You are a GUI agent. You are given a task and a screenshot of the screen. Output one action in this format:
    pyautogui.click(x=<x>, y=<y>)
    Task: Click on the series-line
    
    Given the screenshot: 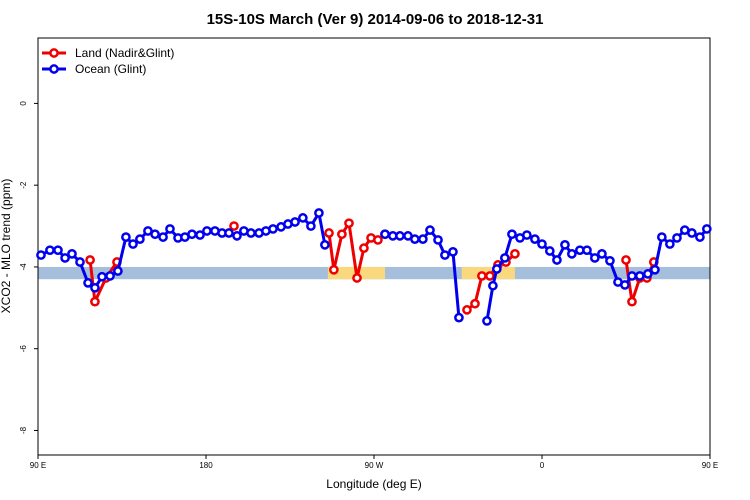 What is the action you would take?
    pyautogui.click(x=103, y=281)
    